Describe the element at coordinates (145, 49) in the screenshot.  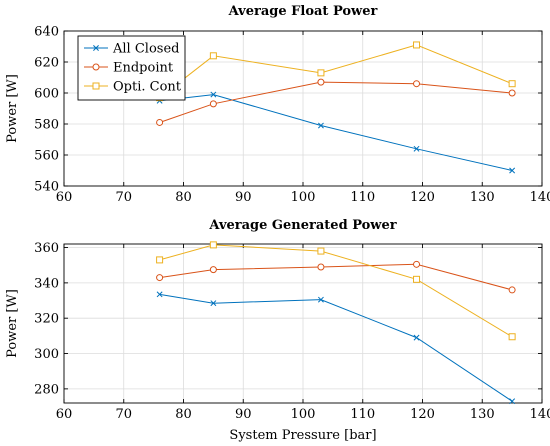
I see `legend-label: All Closed` at that location.